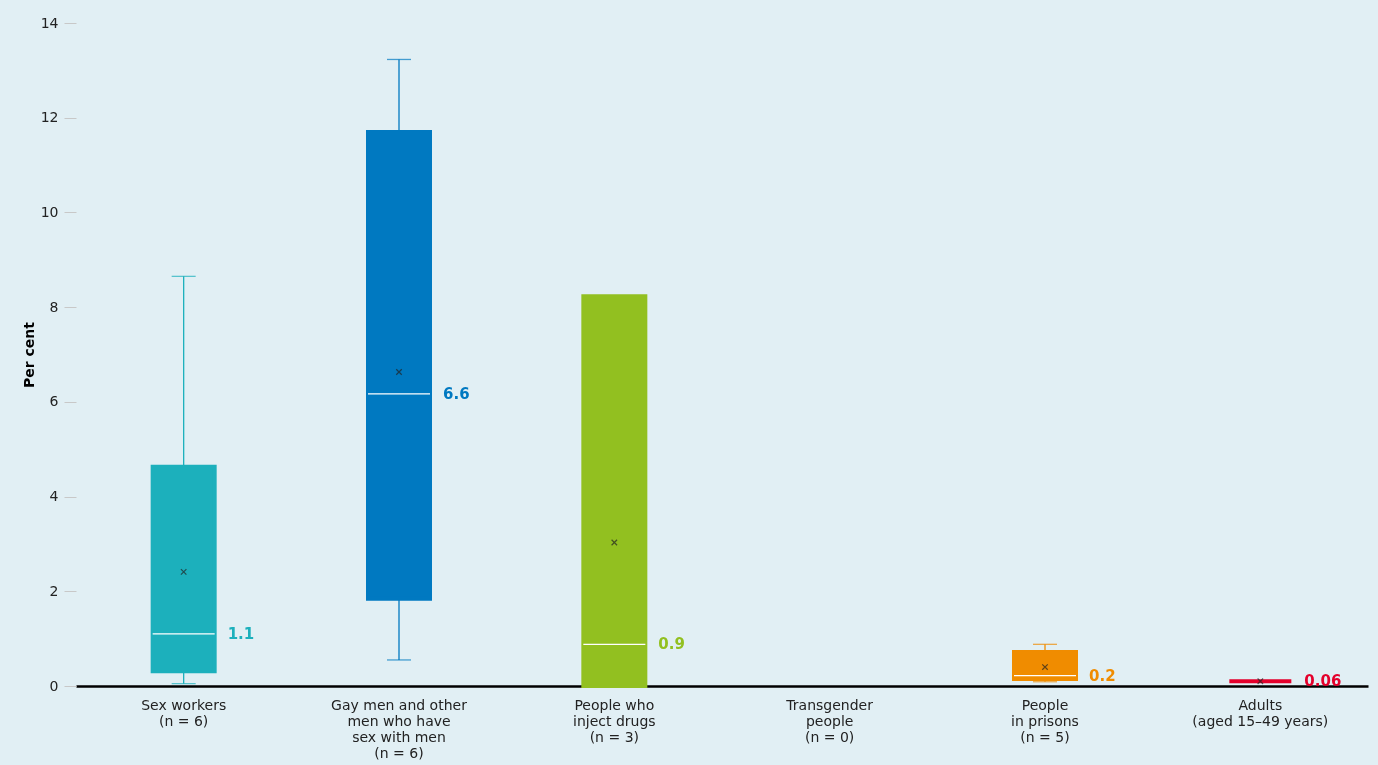 The width and height of the screenshot is (1378, 765). I want to click on text: 0.2, so click(1102, 675).